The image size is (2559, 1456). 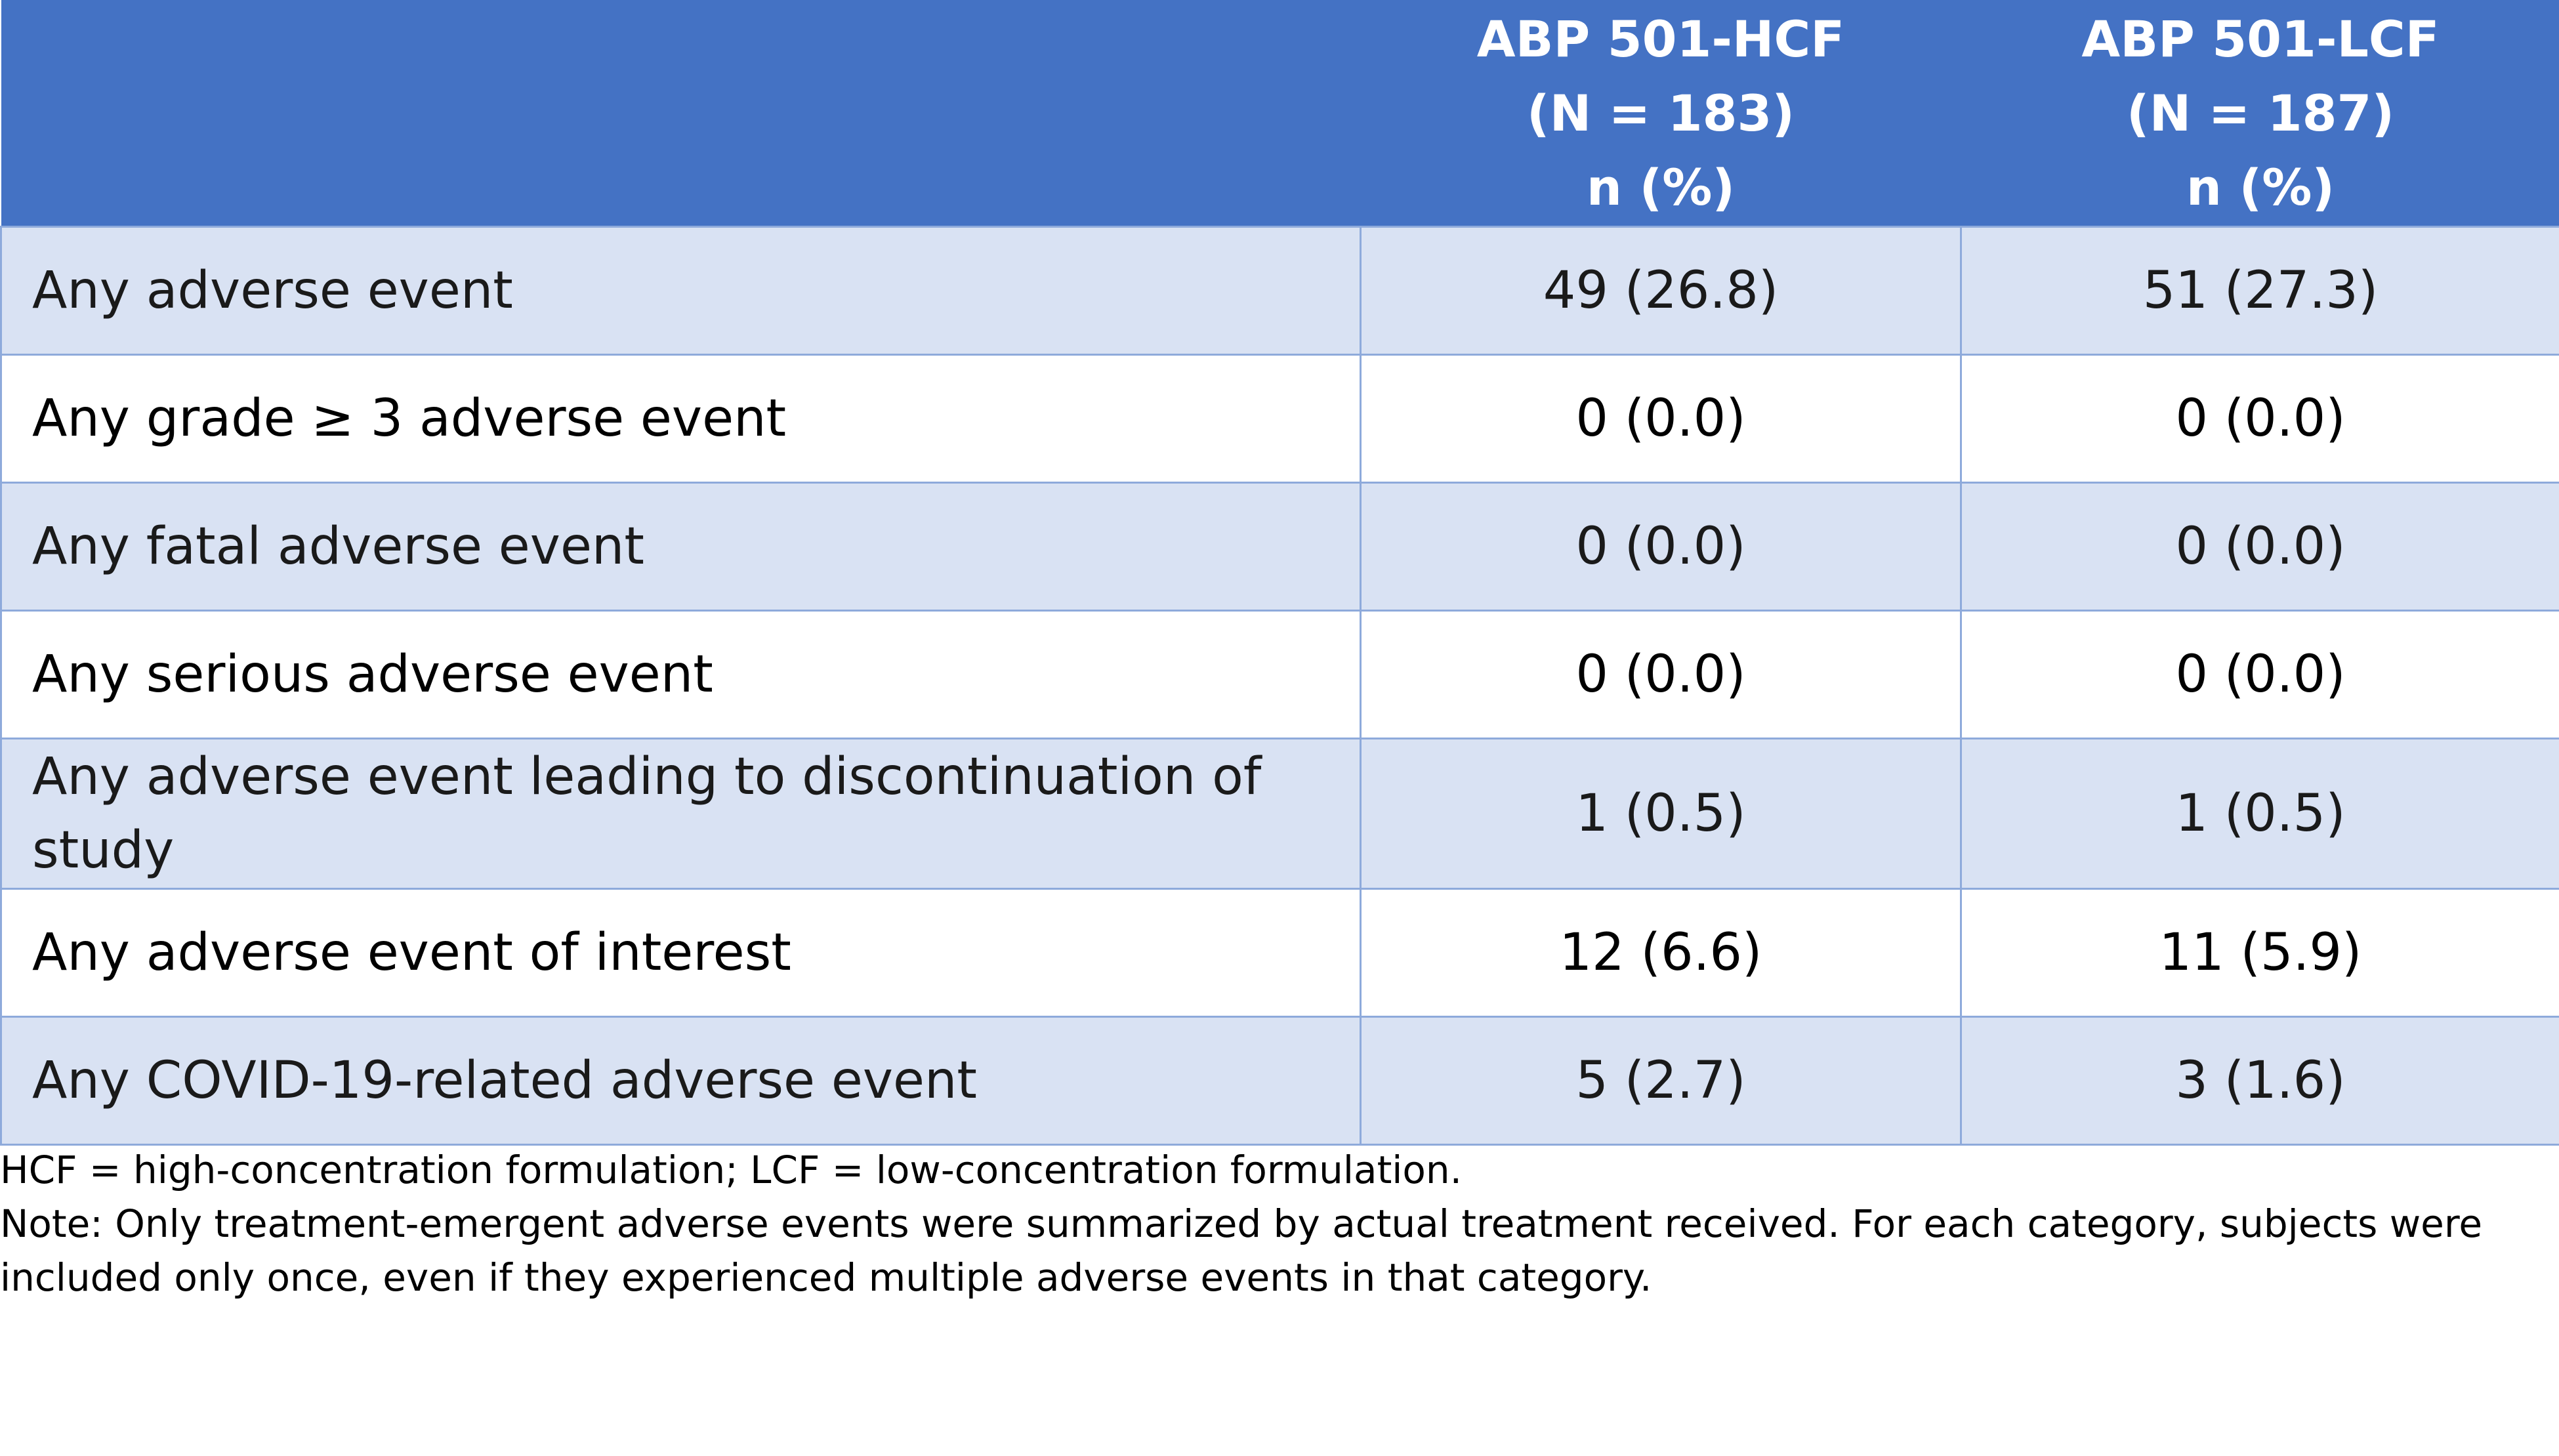 What do you see at coordinates (2261, 187) in the screenshot?
I see `header-lcf-unit: n (%)` at bounding box center [2261, 187].